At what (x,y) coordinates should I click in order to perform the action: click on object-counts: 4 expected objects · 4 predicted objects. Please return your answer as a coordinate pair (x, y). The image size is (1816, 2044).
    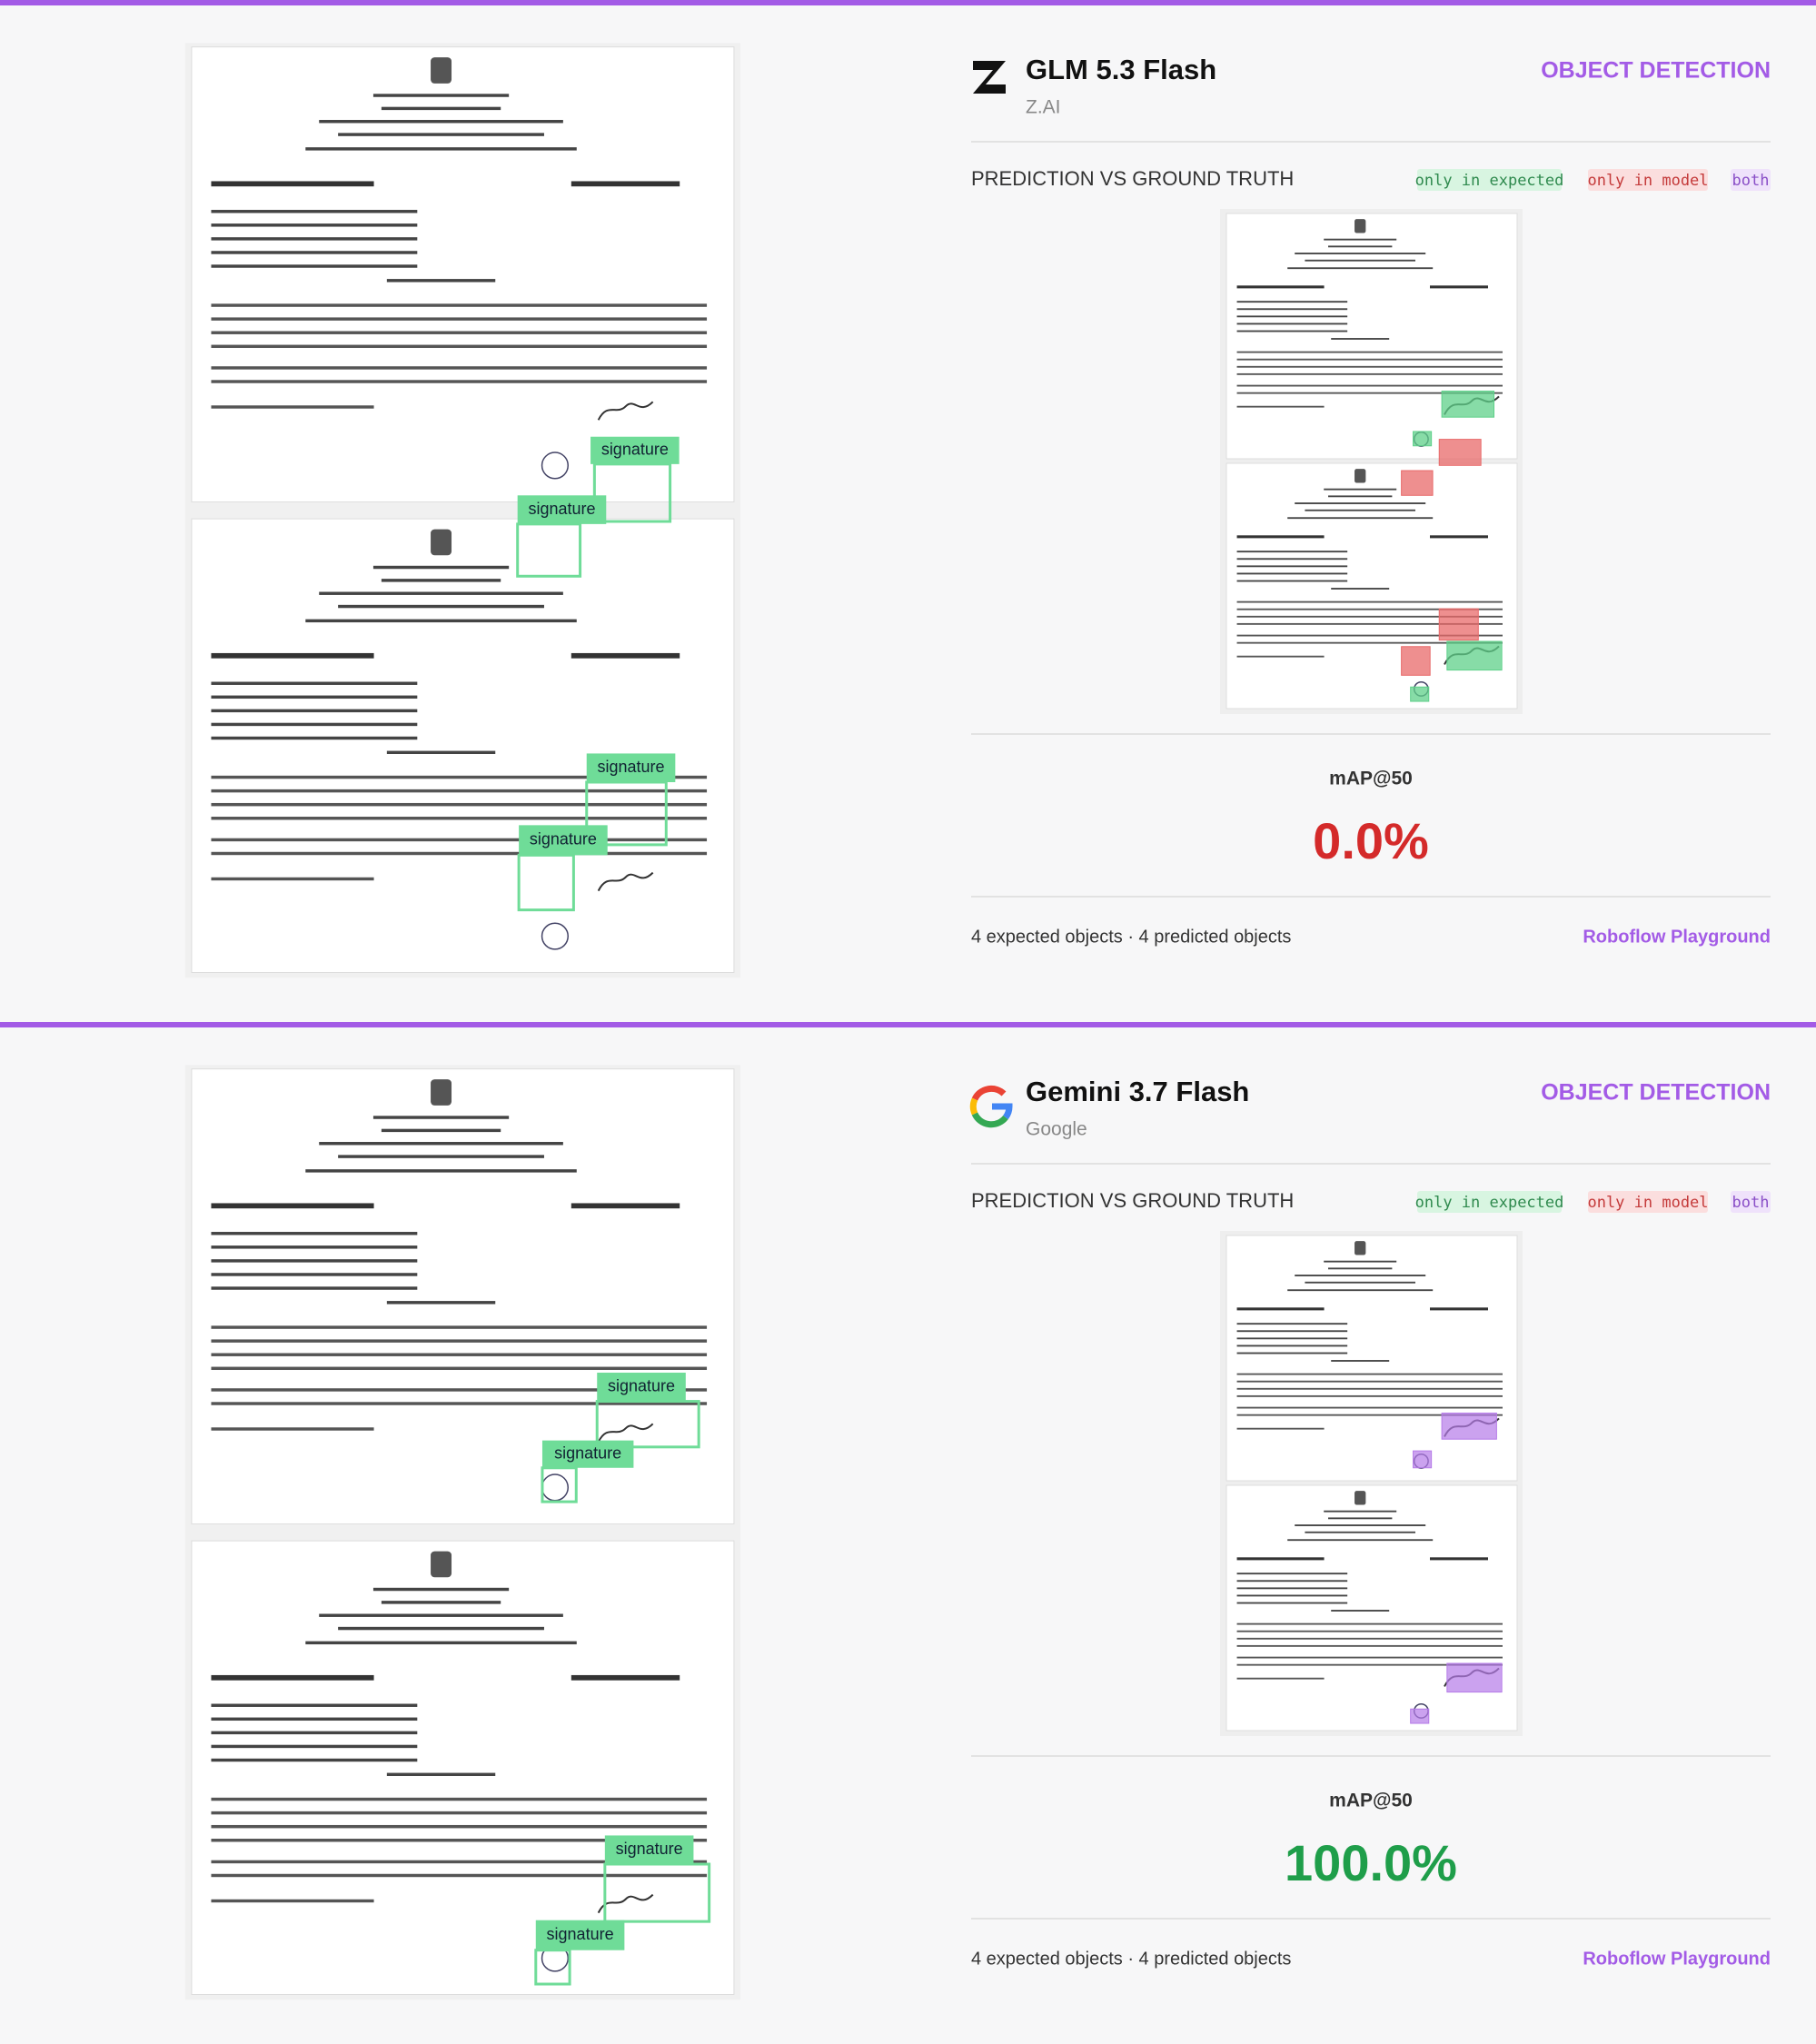
    Looking at the image, I should click on (1131, 937).